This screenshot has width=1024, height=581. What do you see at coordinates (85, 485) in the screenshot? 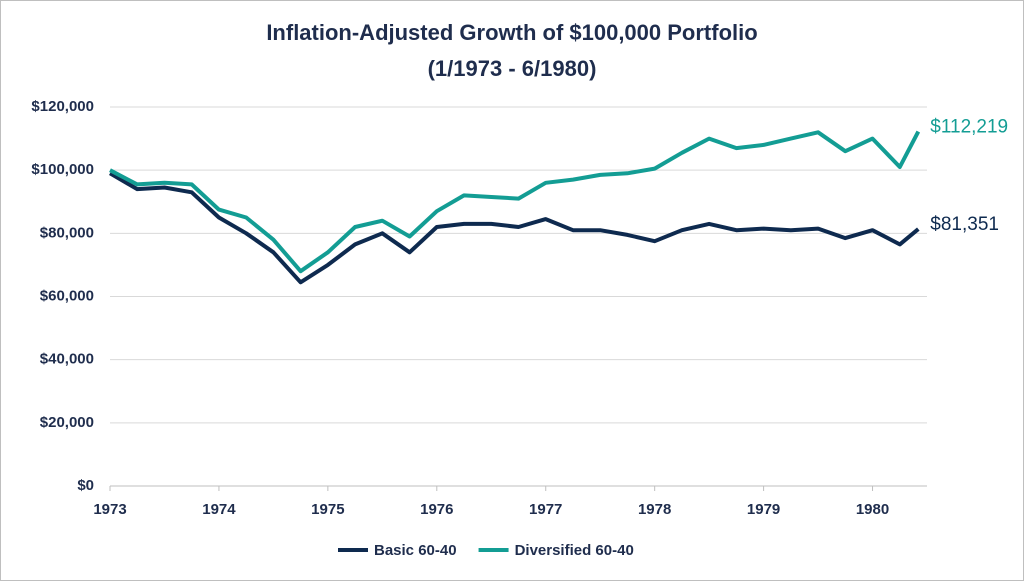
I see `y-tick-label: $0` at bounding box center [85, 485].